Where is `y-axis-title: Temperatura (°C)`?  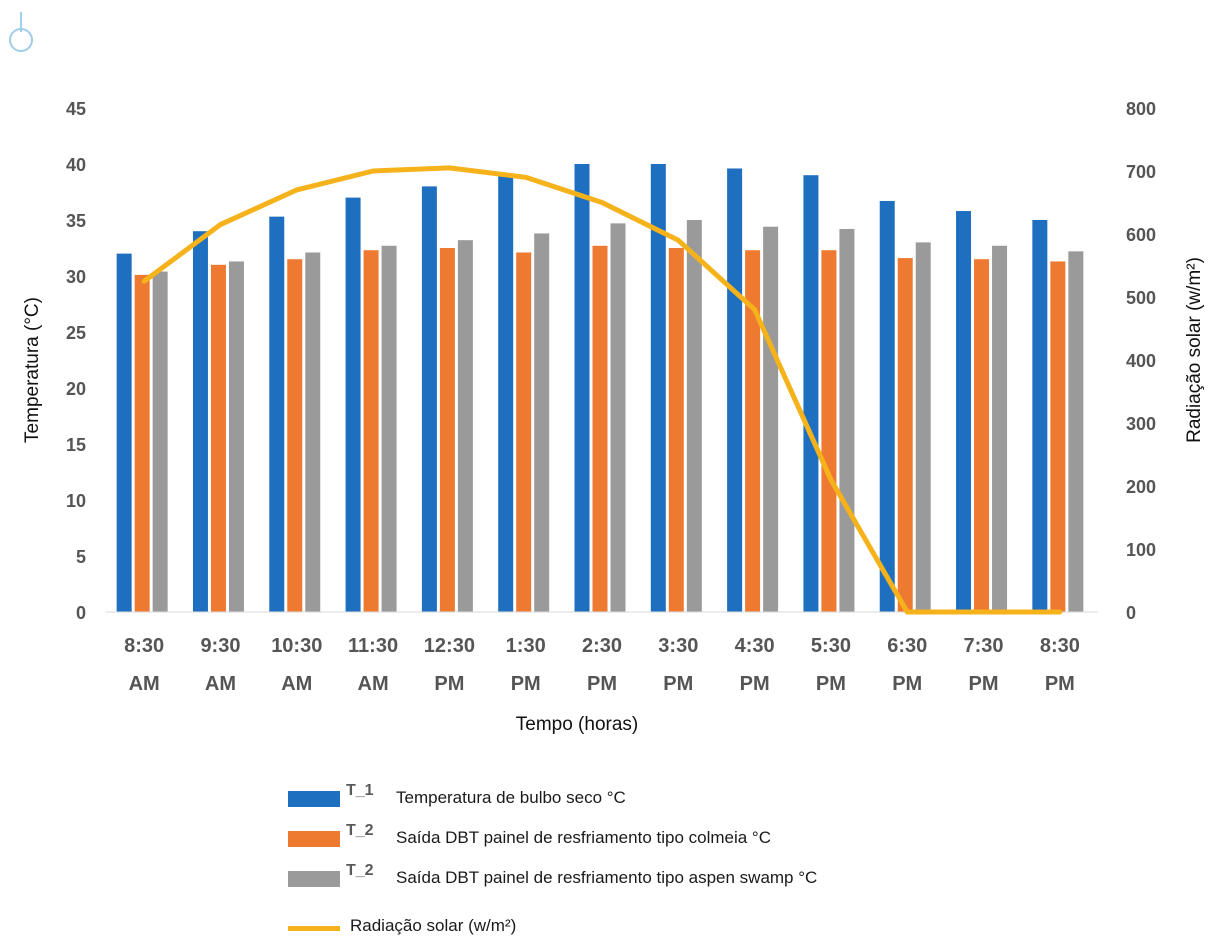 y-axis-title: Temperatura (°C) is located at coordinates (32, 370).